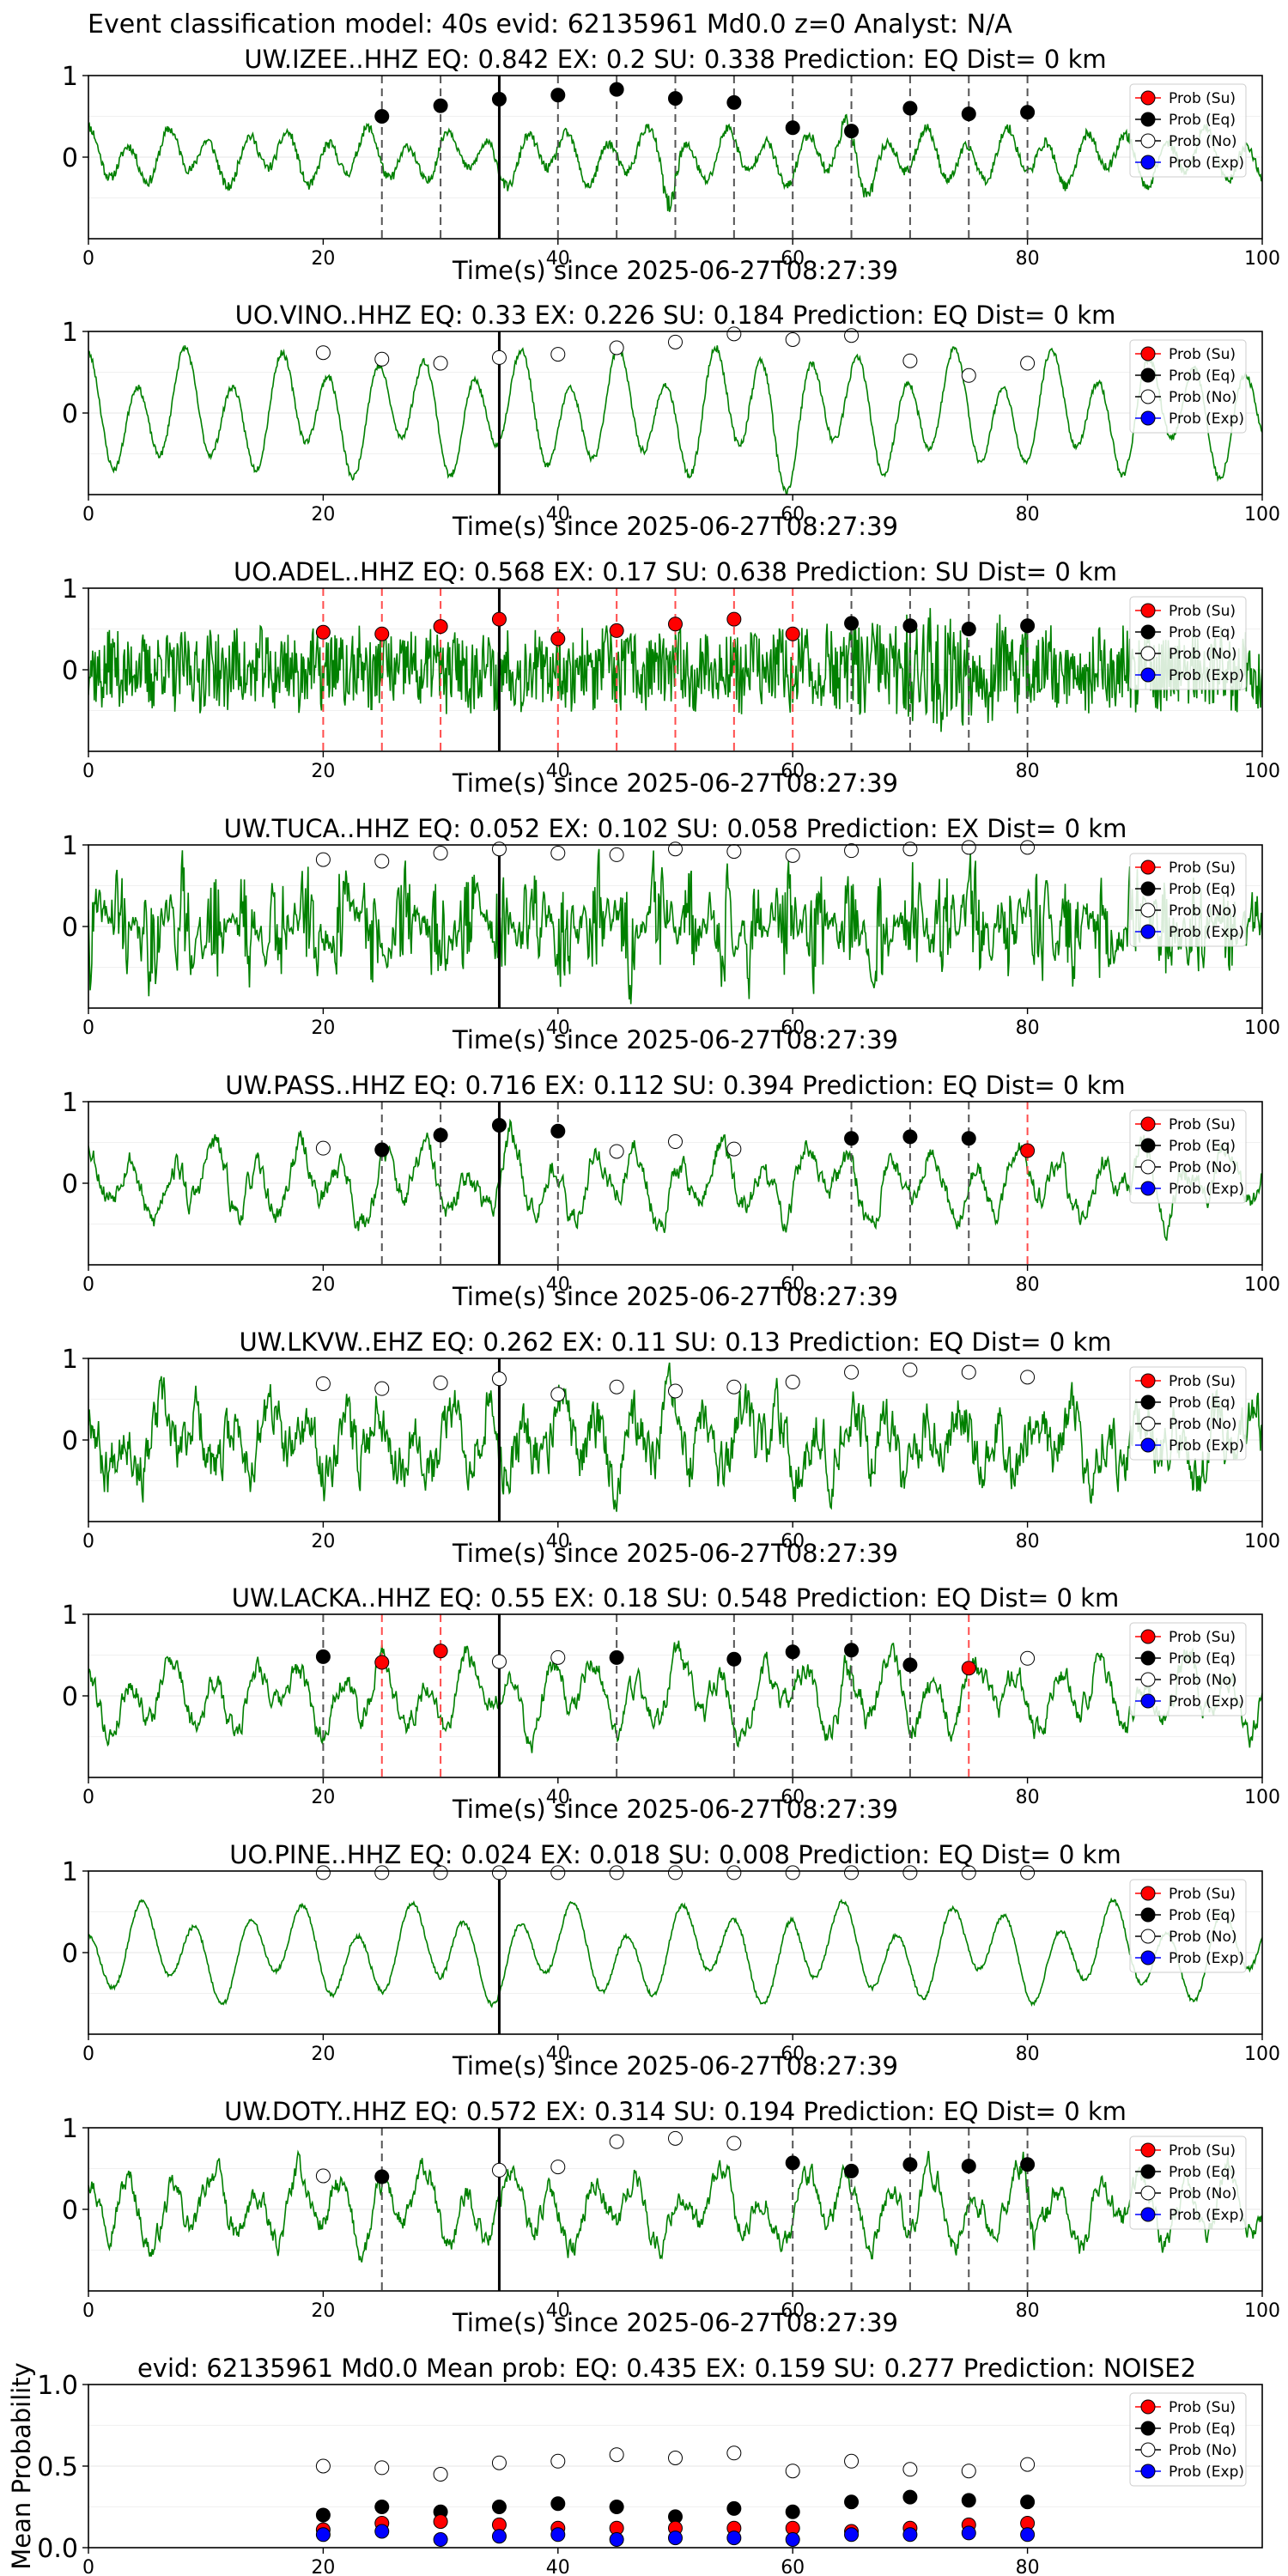 This screenshot has height=2576, width=1288. I want to click on plot-area, so click(675, 926).